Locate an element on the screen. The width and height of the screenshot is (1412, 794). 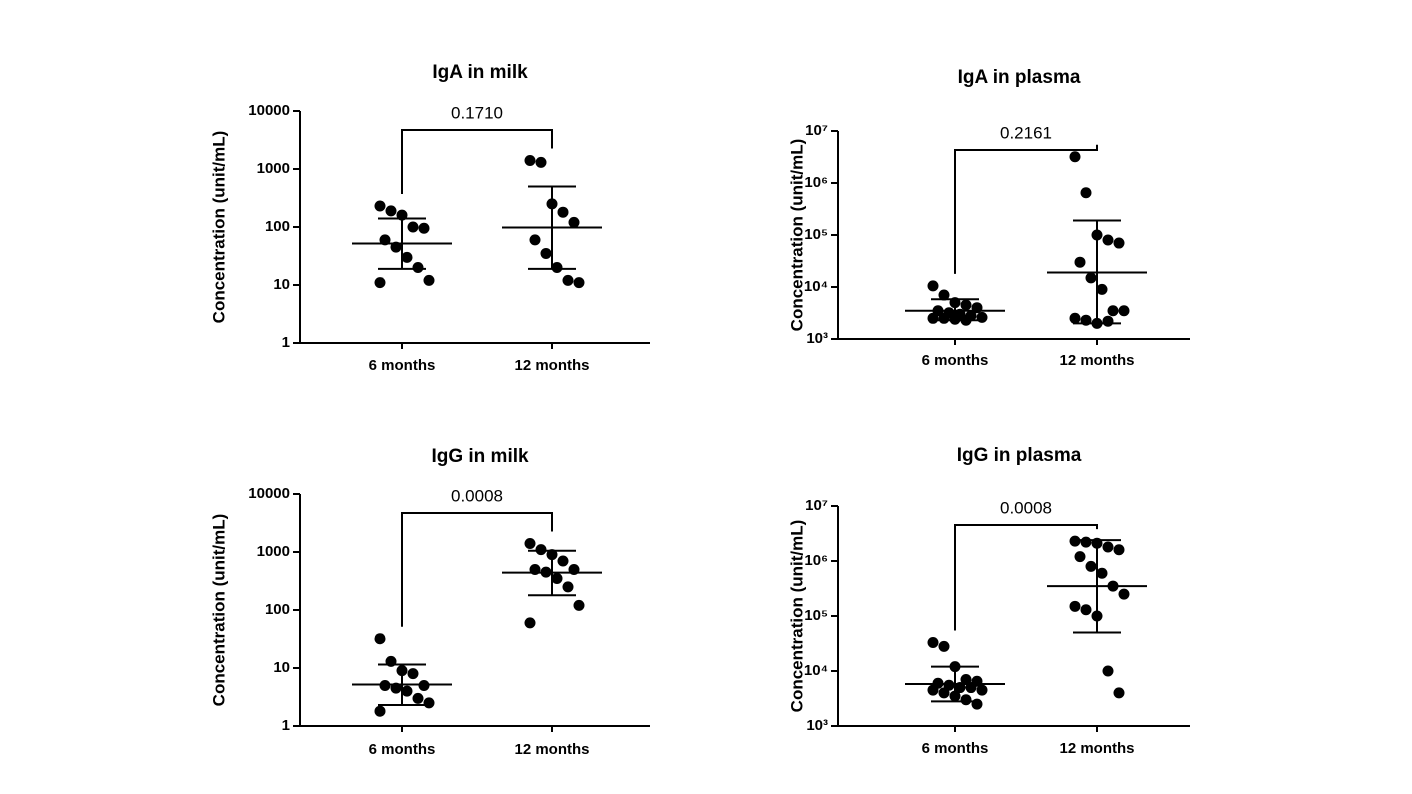
y-tick-label: 10⁶ is located at coordinates (816, 182).